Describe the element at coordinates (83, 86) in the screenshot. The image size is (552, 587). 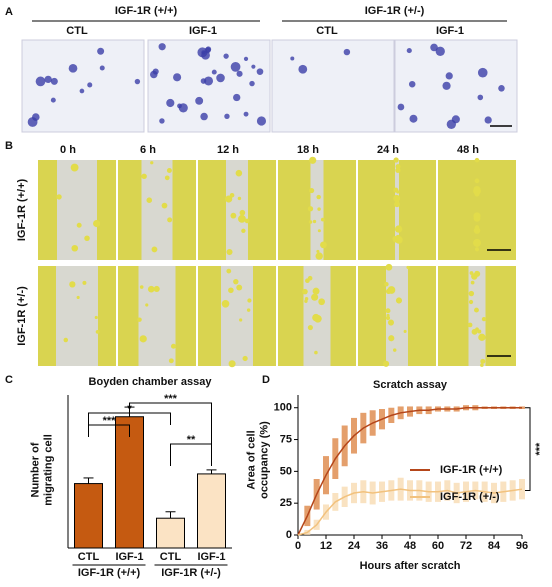
I see `micrograph` at that location.